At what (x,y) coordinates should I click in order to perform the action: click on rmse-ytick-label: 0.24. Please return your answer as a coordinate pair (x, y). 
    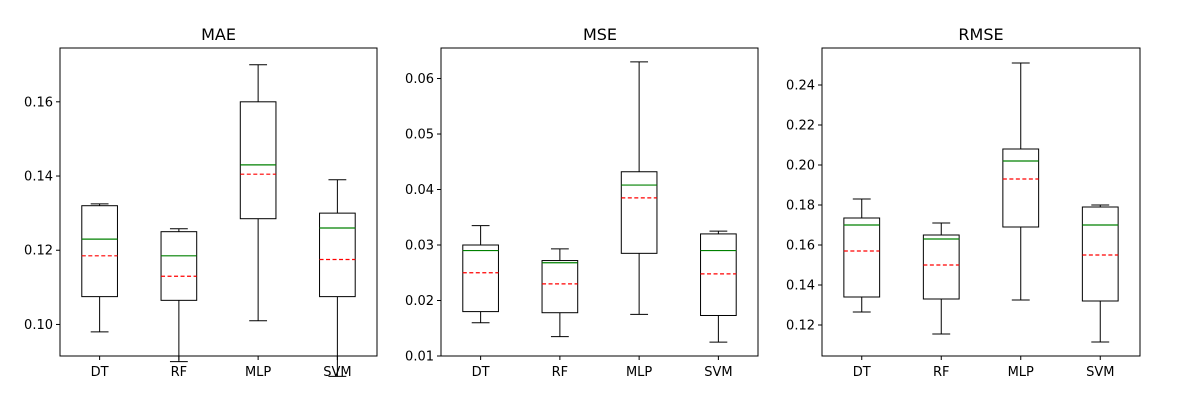
    Looking at the image, I should click on (800, 86).